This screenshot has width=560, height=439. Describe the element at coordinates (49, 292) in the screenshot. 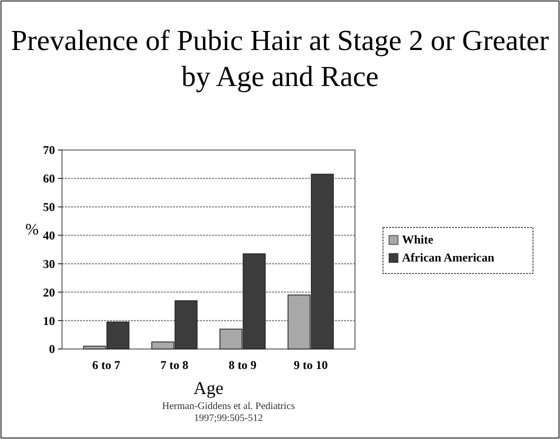

I see `y-tick-label: 20` at that location.